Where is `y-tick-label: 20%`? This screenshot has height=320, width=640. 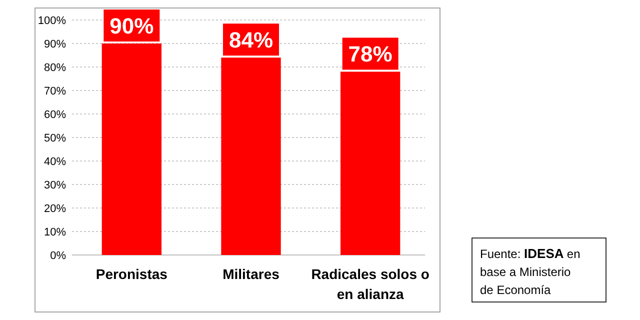 y-tick-label: 20% is located at coordinates (55, 209).